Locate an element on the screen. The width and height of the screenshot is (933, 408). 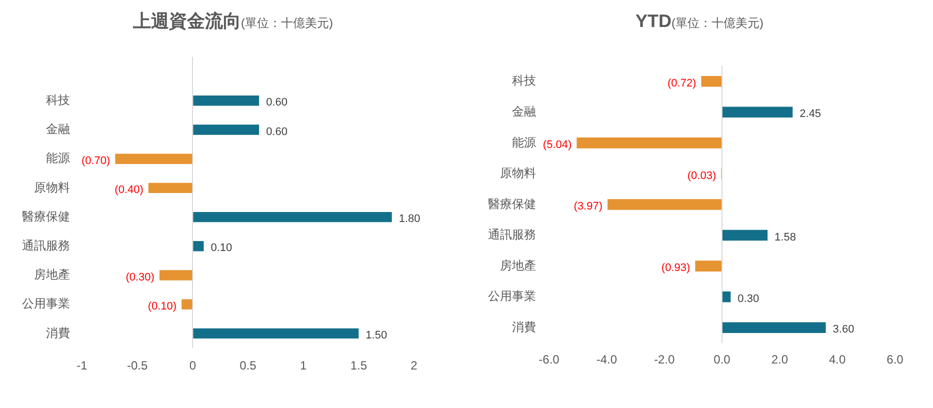
data-label: 1.50 is located at coordinates (377, 335).